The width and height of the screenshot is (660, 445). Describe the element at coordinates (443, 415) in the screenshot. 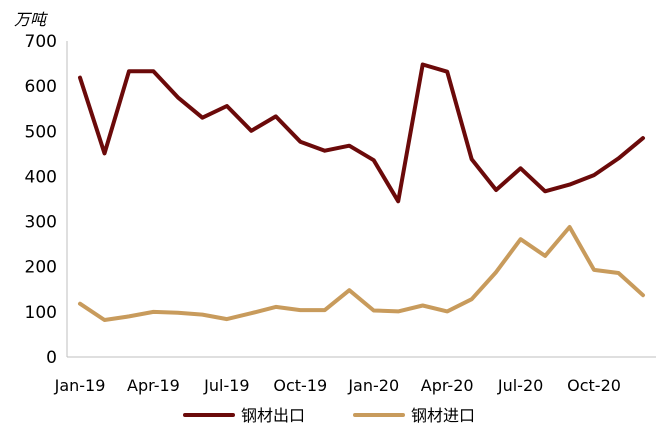

I see `legend-label: 钢材进口` at that location.